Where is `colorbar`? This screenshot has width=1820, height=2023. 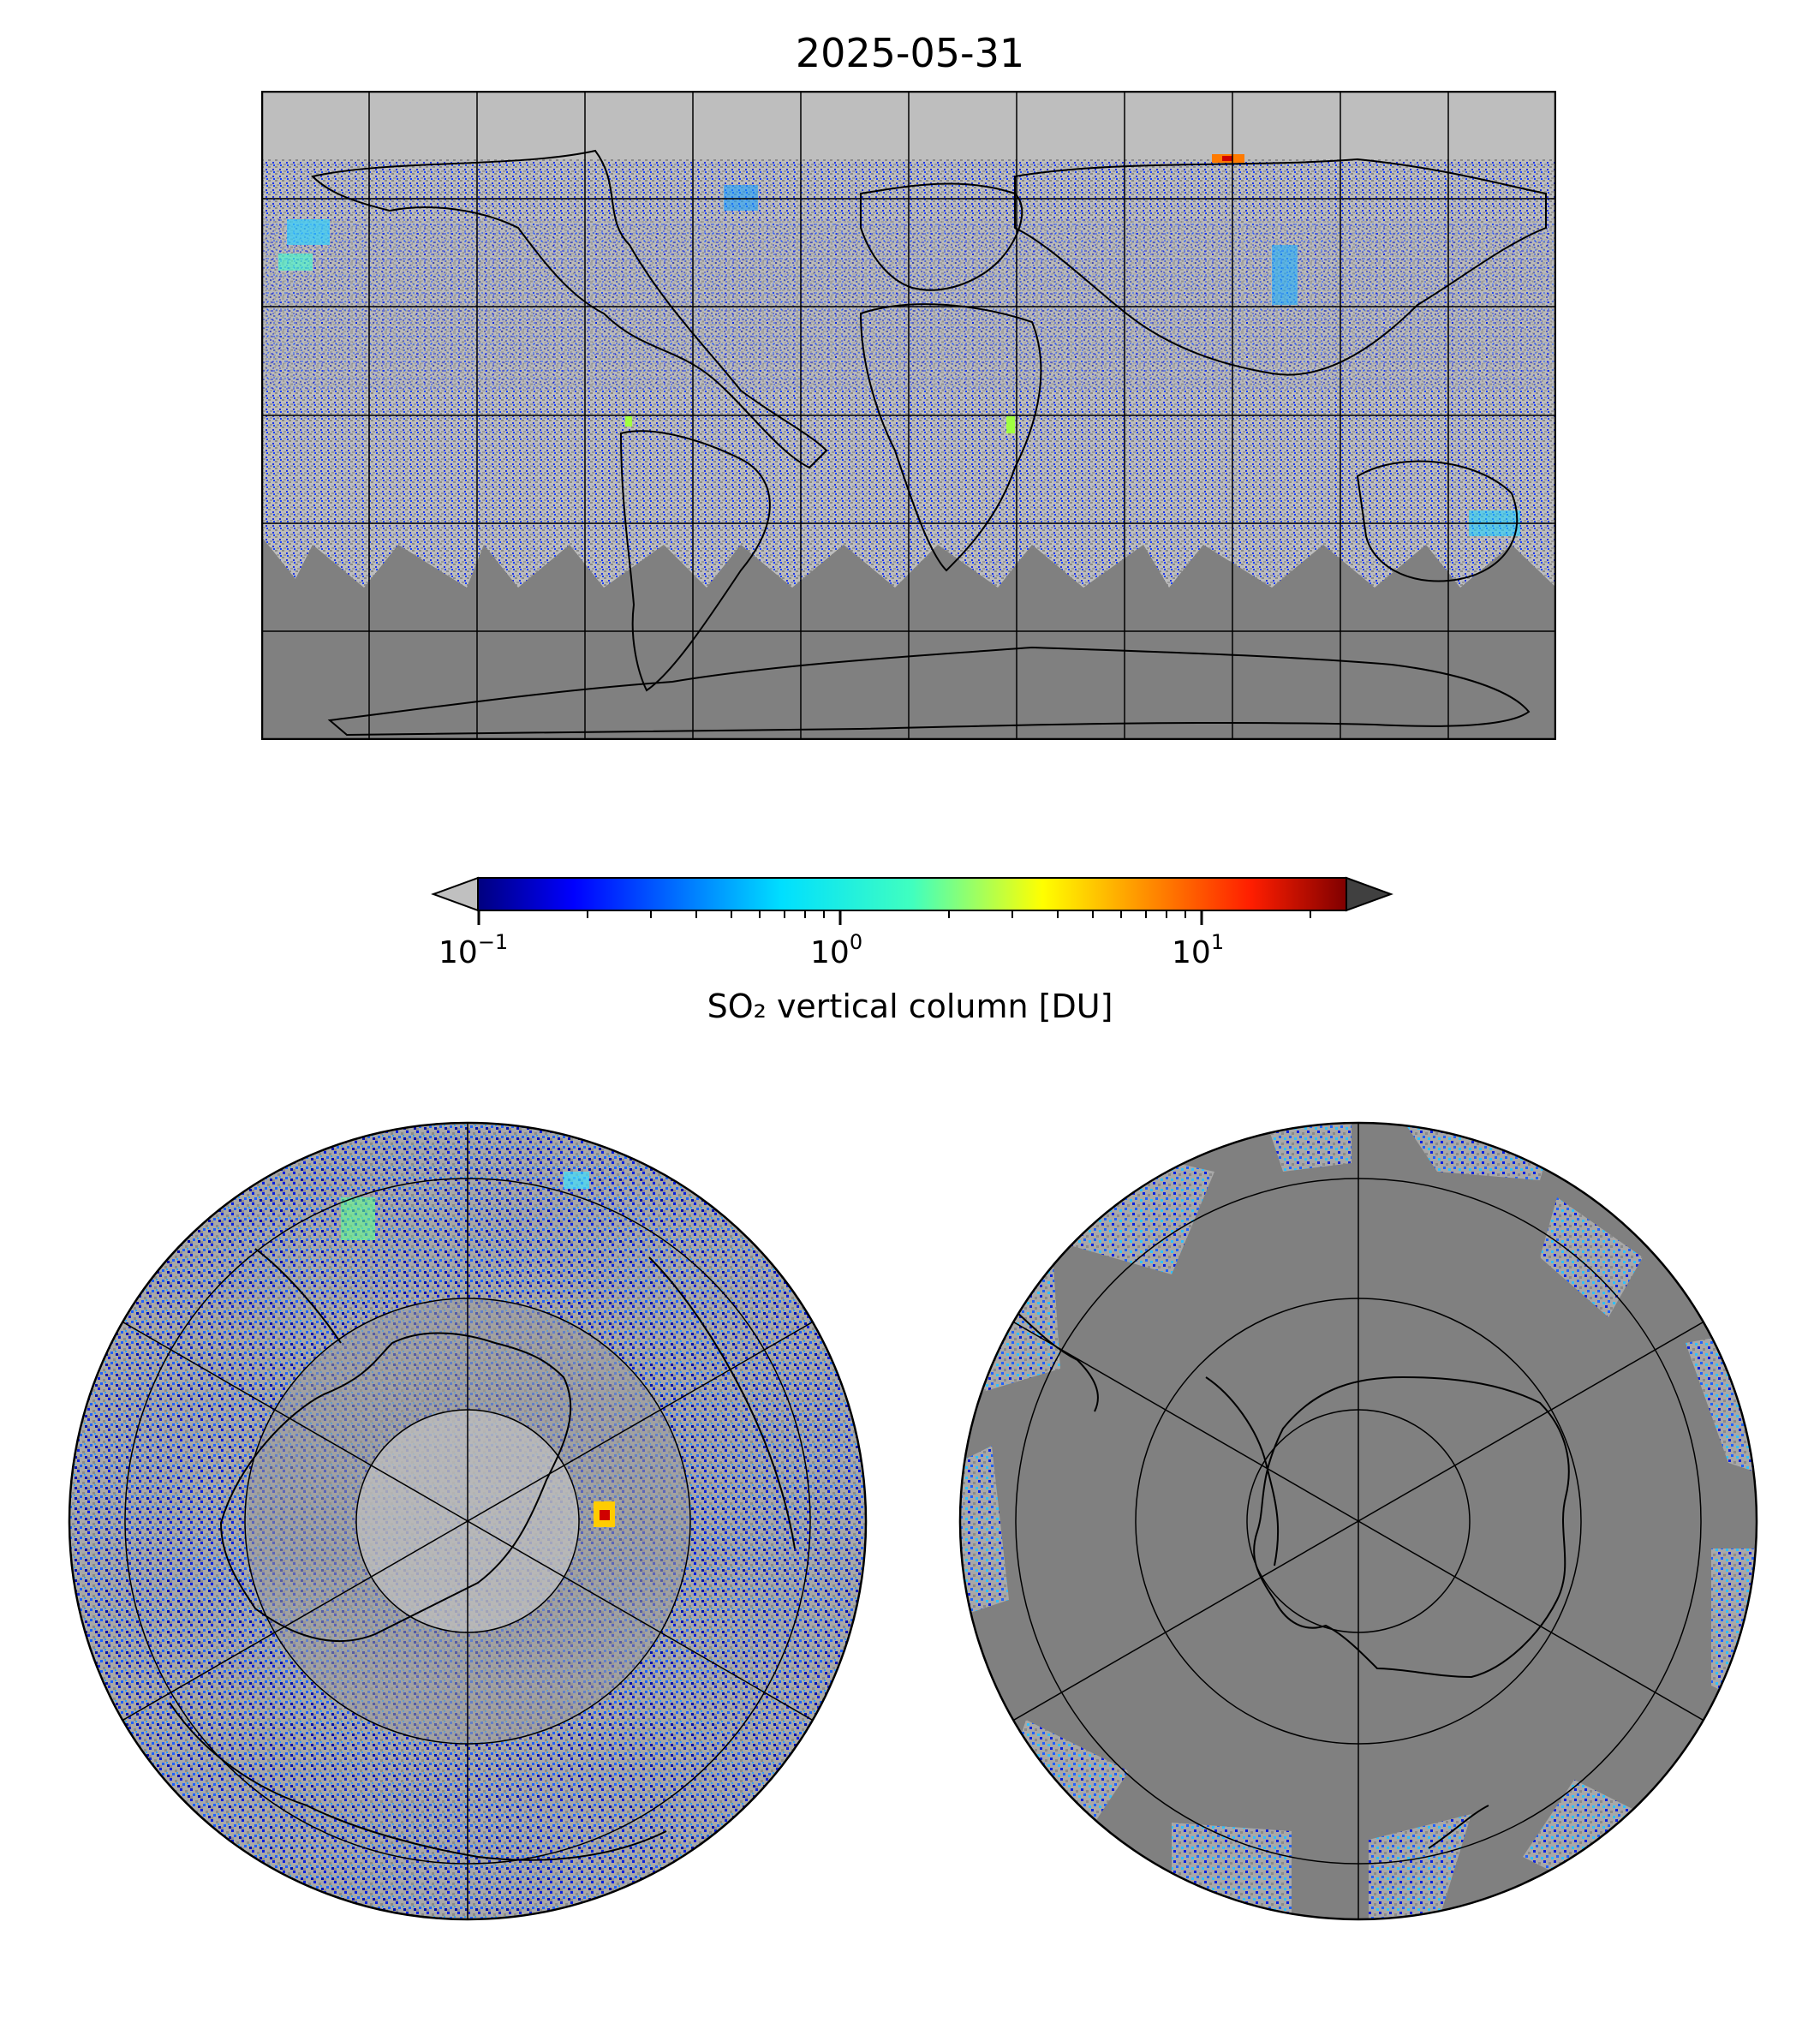
colorbar is located at coordinates (912, 900).